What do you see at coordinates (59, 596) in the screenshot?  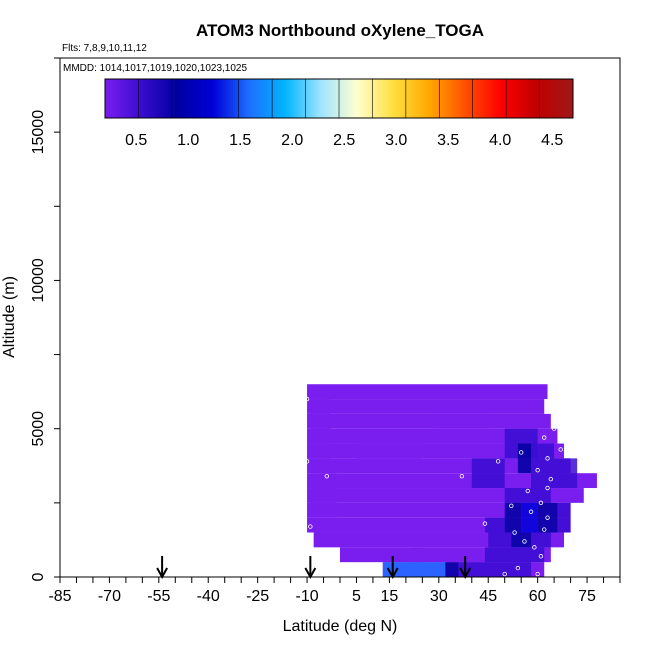 I see `x-tick-label: -85` at bounding box center [59, 596].